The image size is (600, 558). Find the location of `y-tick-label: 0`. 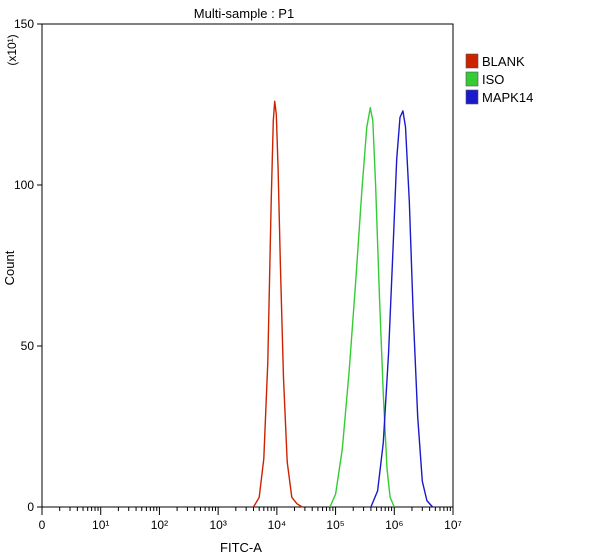

y-tick-label: 0 is located at coordinates (30, 507).